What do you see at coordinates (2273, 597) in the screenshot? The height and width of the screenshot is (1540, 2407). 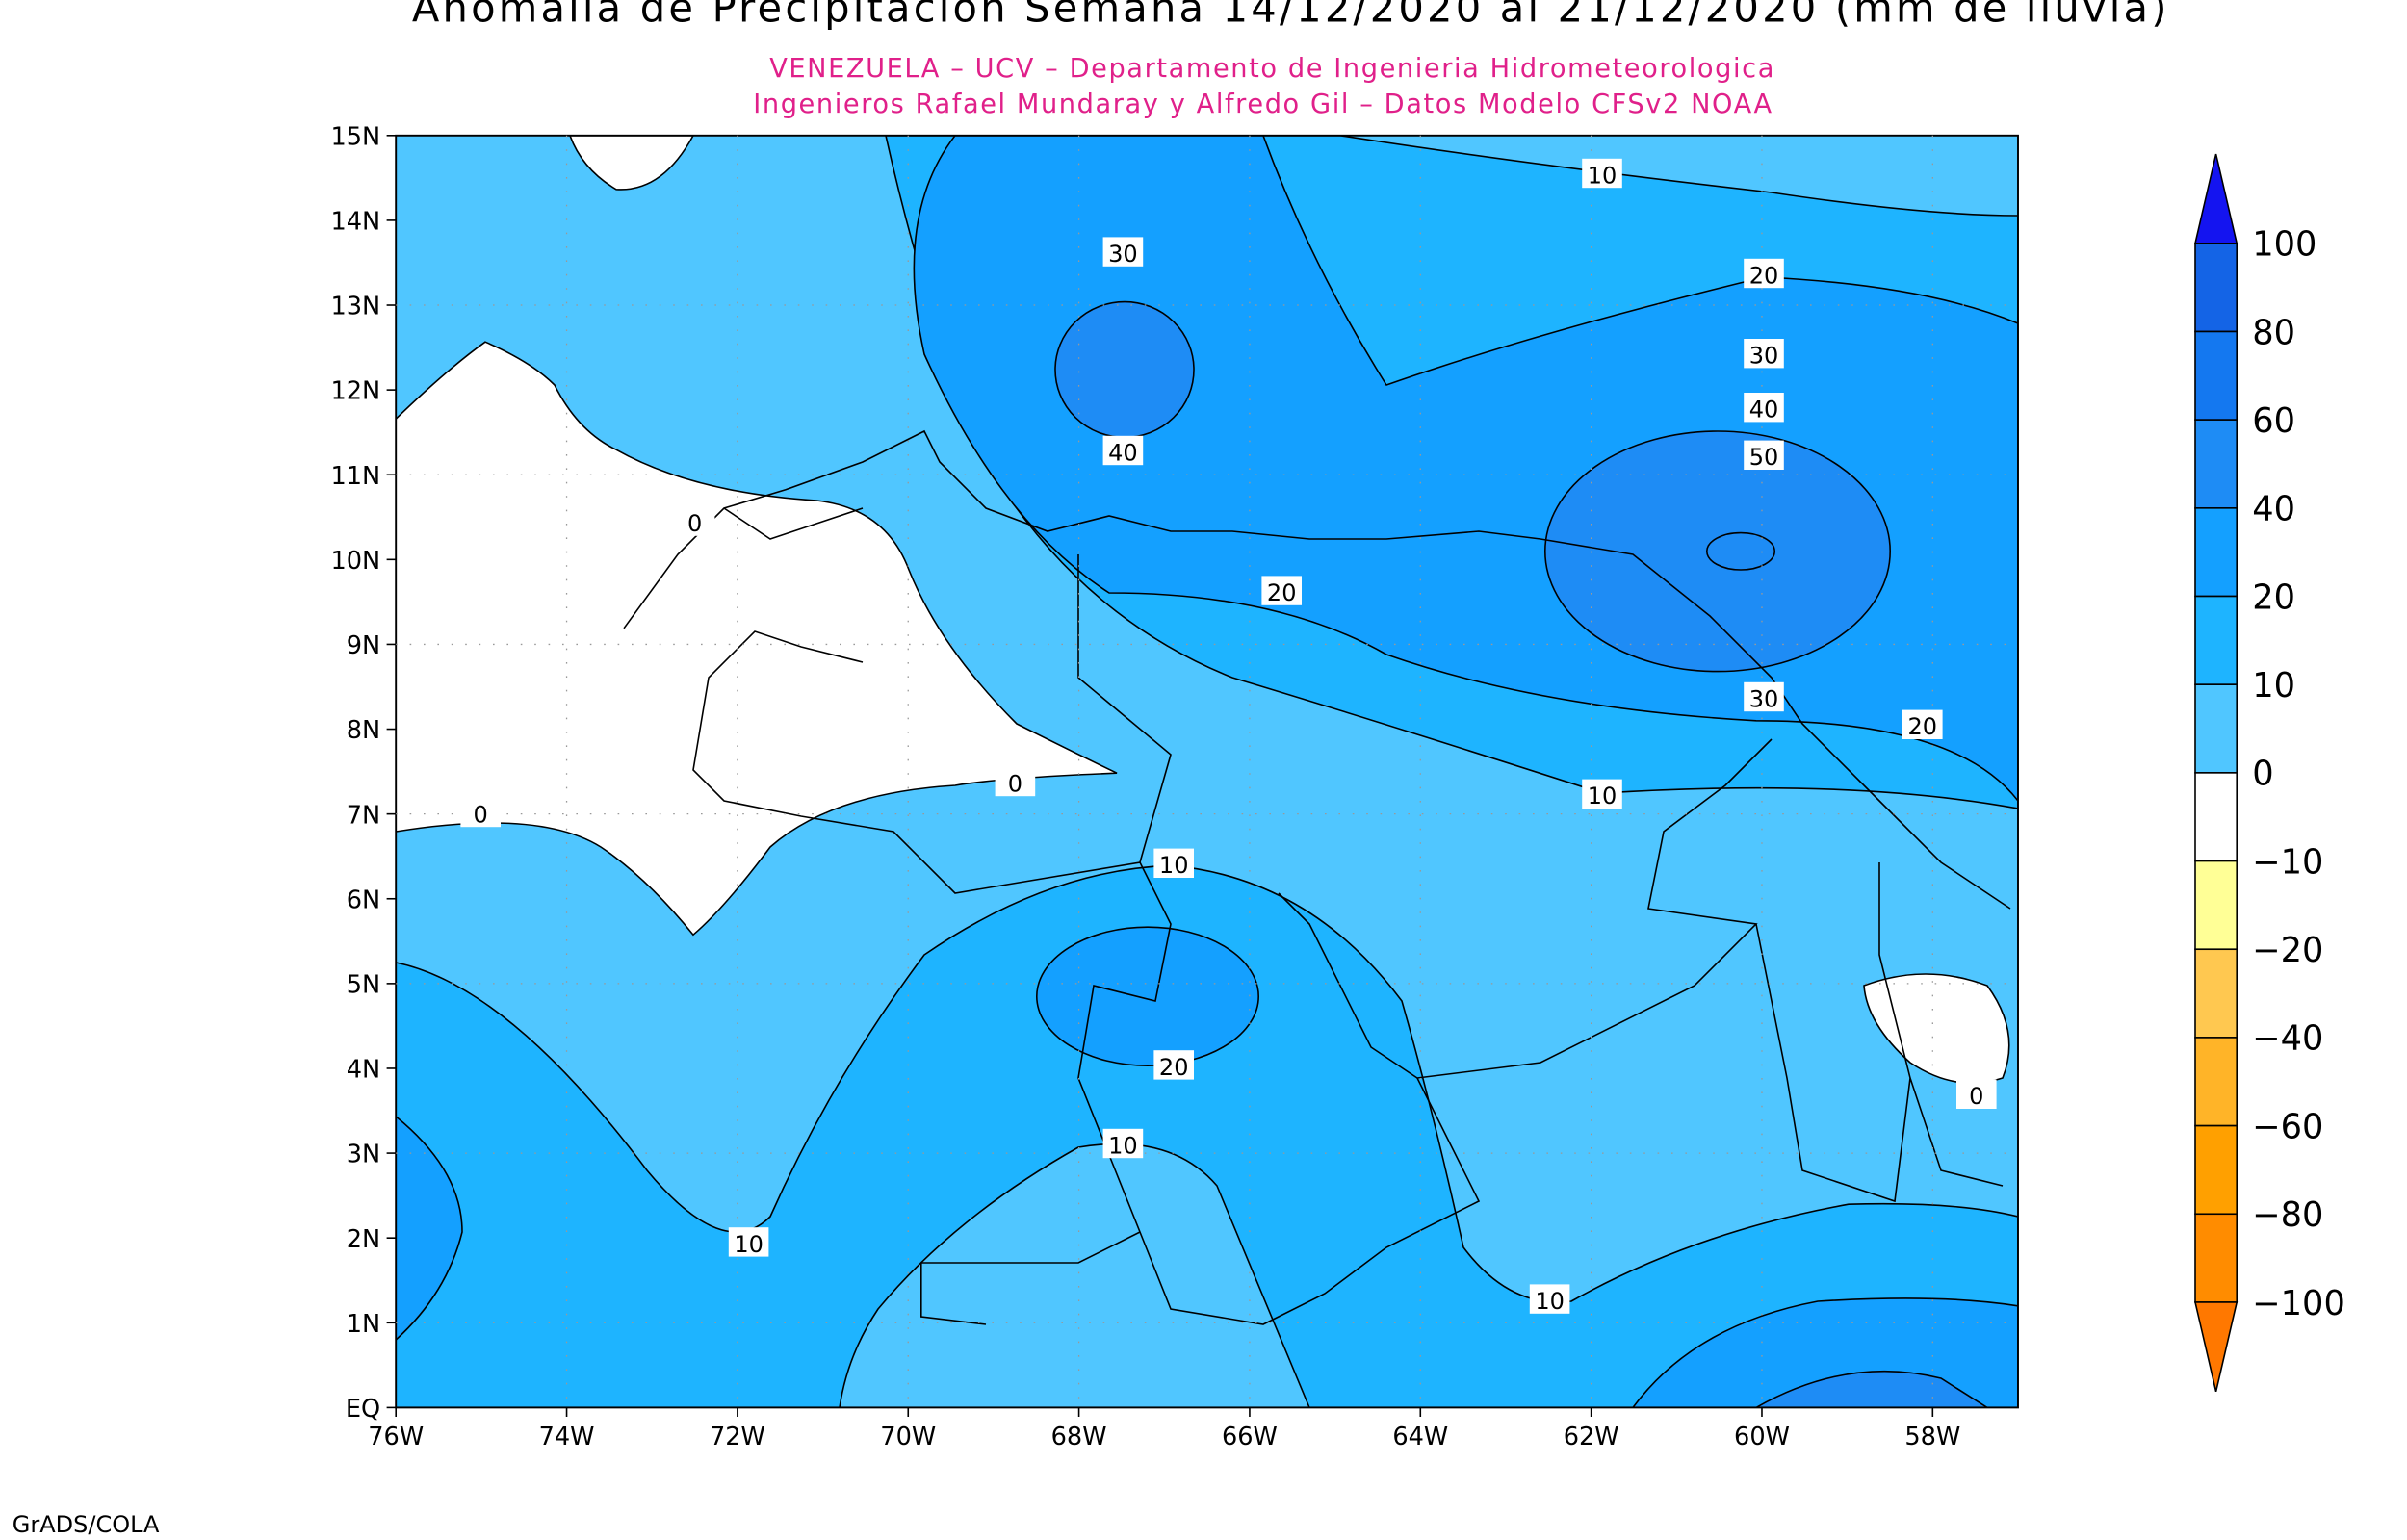 I see `colorbar-label: 20` at bounding box center [2273, 597].